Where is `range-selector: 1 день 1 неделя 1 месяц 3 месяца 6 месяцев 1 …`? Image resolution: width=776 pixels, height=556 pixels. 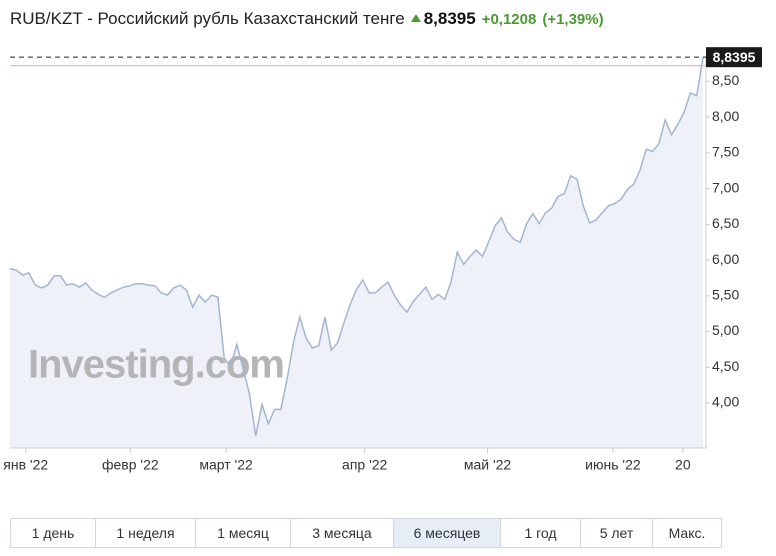 range-selector: 1 день 1 неделя 1 месяц 3 месяца 6 месяцев 1 … is located at coordinates (366, 533).